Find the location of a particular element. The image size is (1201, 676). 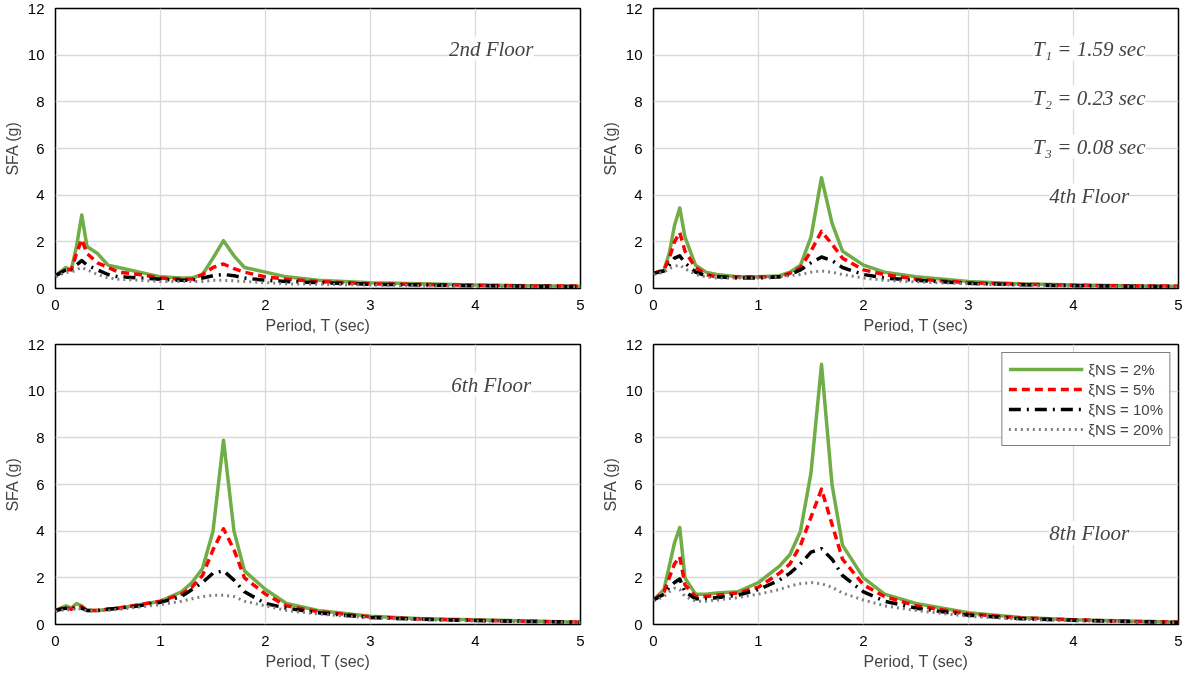

legend-label: ξNS = 20% is located at coordinates (1125, 429).